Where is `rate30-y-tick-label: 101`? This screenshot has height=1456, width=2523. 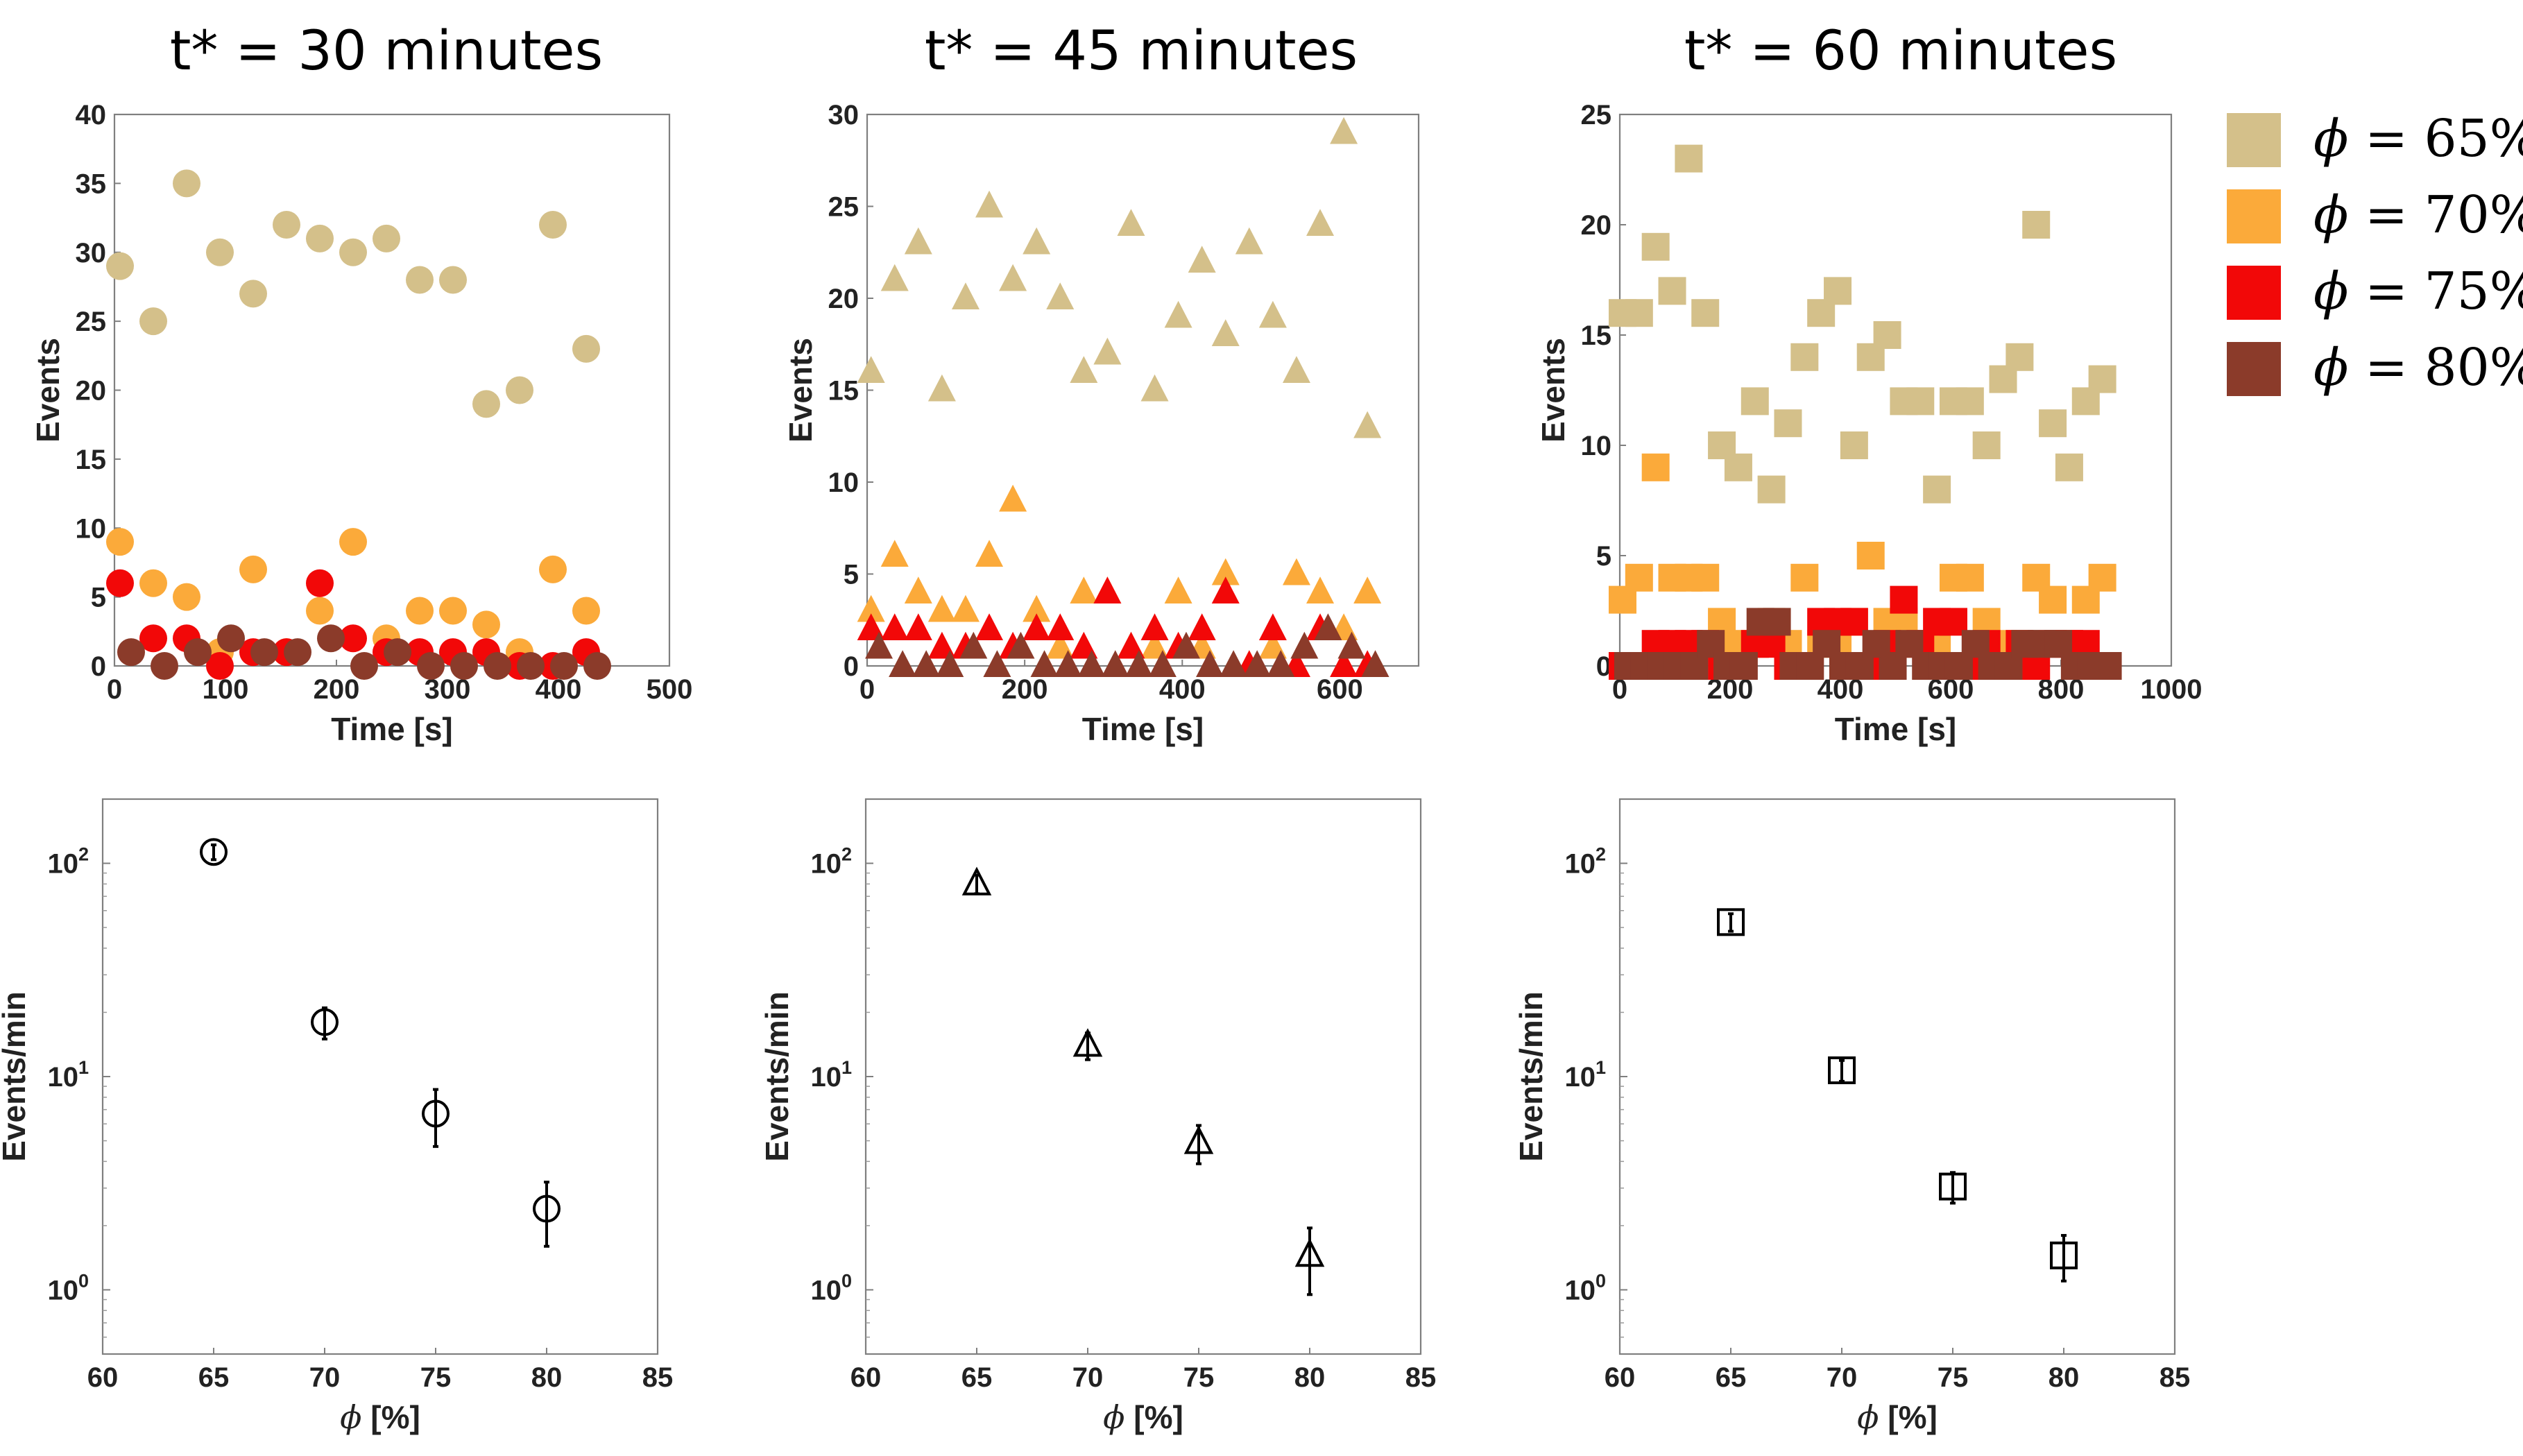 rate30-y-tick-label: 101 is located at coordinates (68, 1075).